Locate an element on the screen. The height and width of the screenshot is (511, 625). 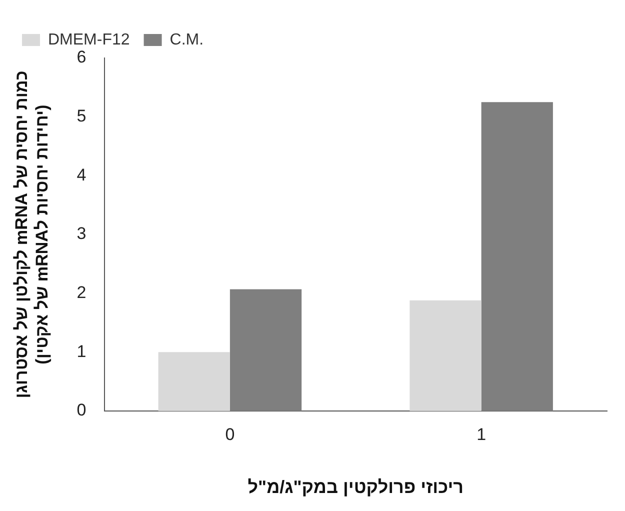
legend-label: C.M. is located at coordinates (187, 39).